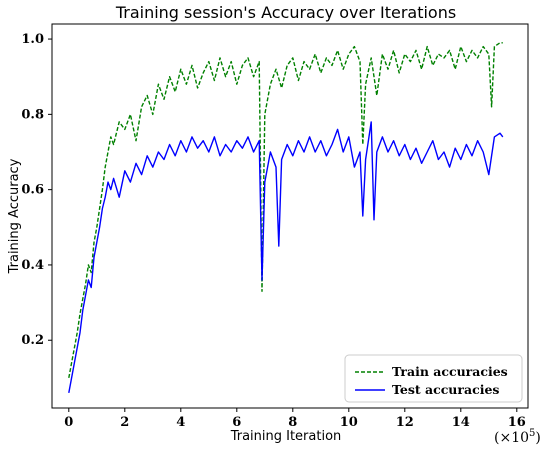  I want to click on x-axis-label: Training Iteration, so click(286, 436).